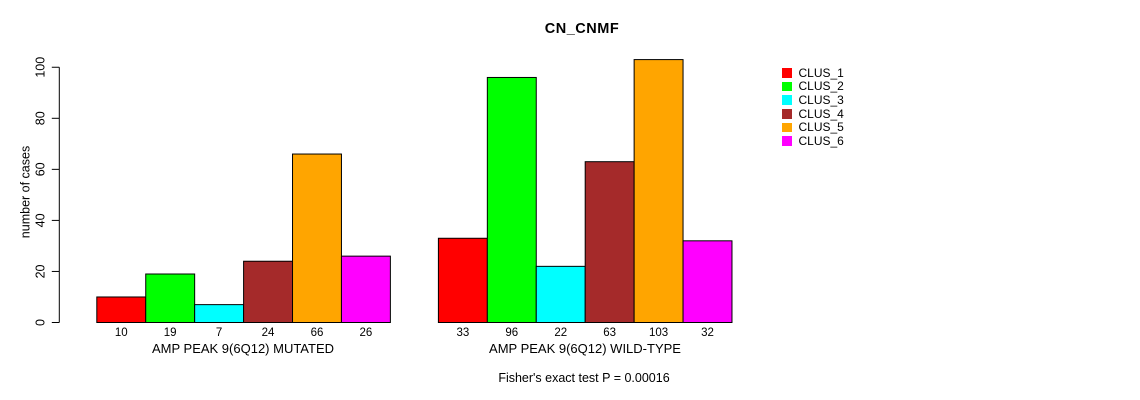 The height and width of the screenshot is (400, 1140). Describe the element at coordinates (821, 72) in the screenshot. I see `legend-label: CLUS_1` at that location.